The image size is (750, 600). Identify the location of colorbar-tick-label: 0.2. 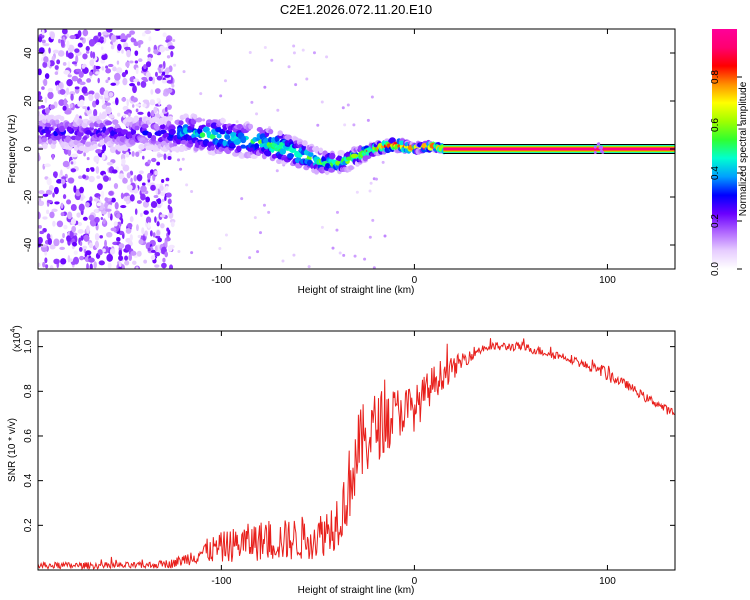
(715, 221).